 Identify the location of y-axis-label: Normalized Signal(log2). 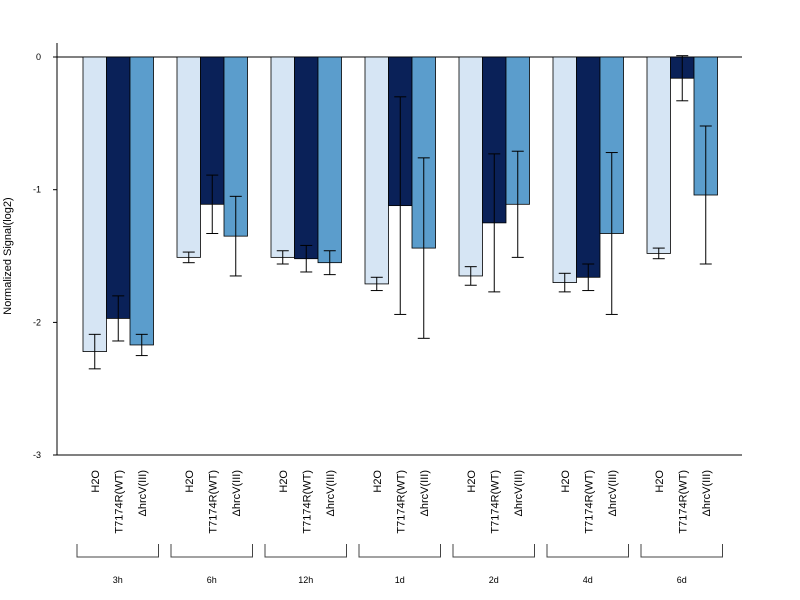
(8, 255).